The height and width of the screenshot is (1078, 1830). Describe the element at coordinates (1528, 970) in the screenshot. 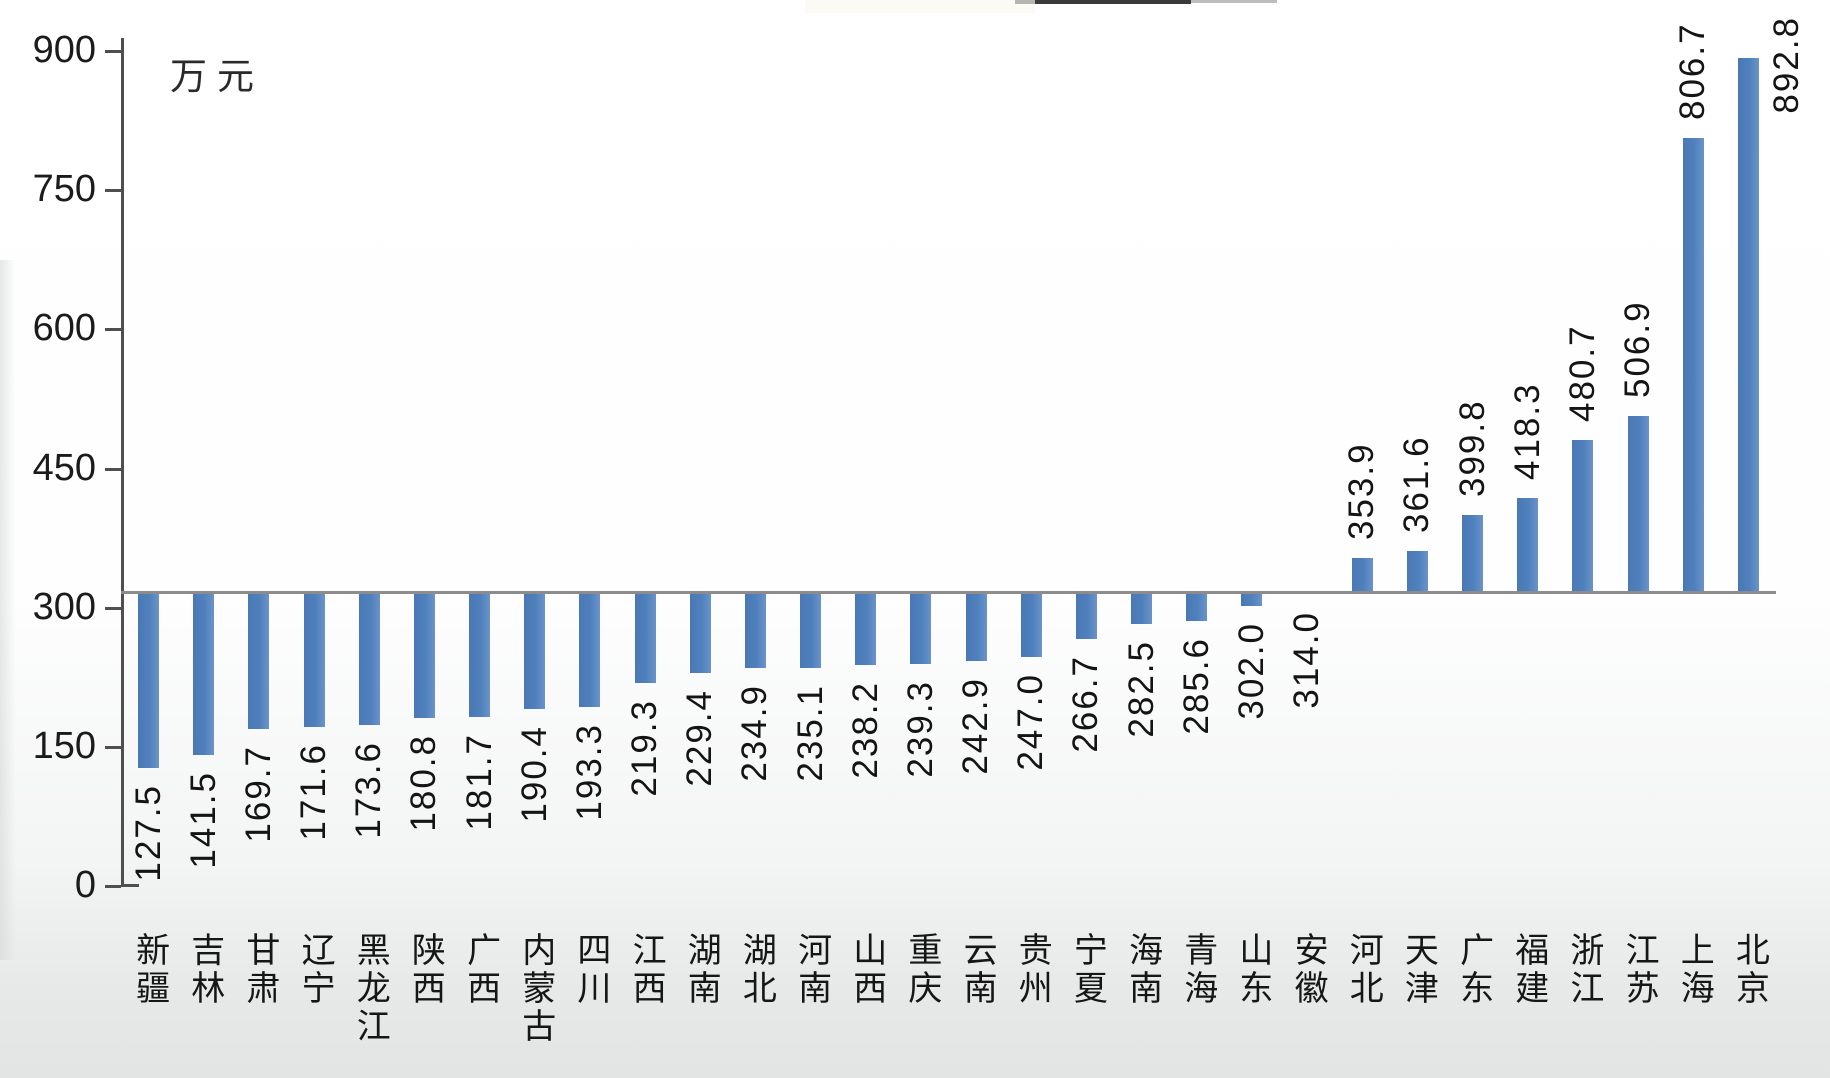

I see `x-category-label: 福建` at that location.